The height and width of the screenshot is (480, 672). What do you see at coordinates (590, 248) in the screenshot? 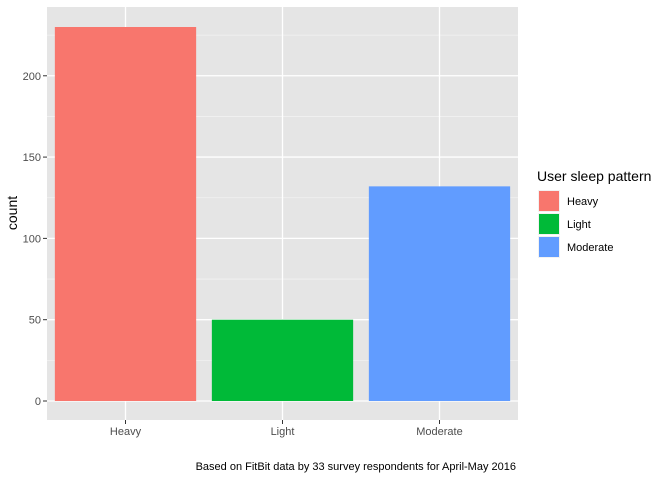
I see `legend-label: Moderate` at bounding box center [590, 248].